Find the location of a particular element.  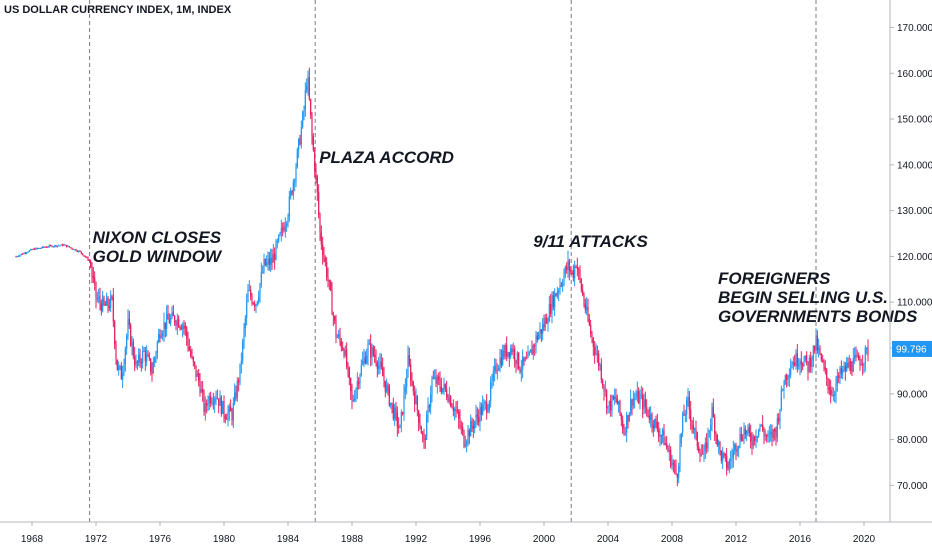

x-tick-label: 1988 is located at coordinates (352, 539).